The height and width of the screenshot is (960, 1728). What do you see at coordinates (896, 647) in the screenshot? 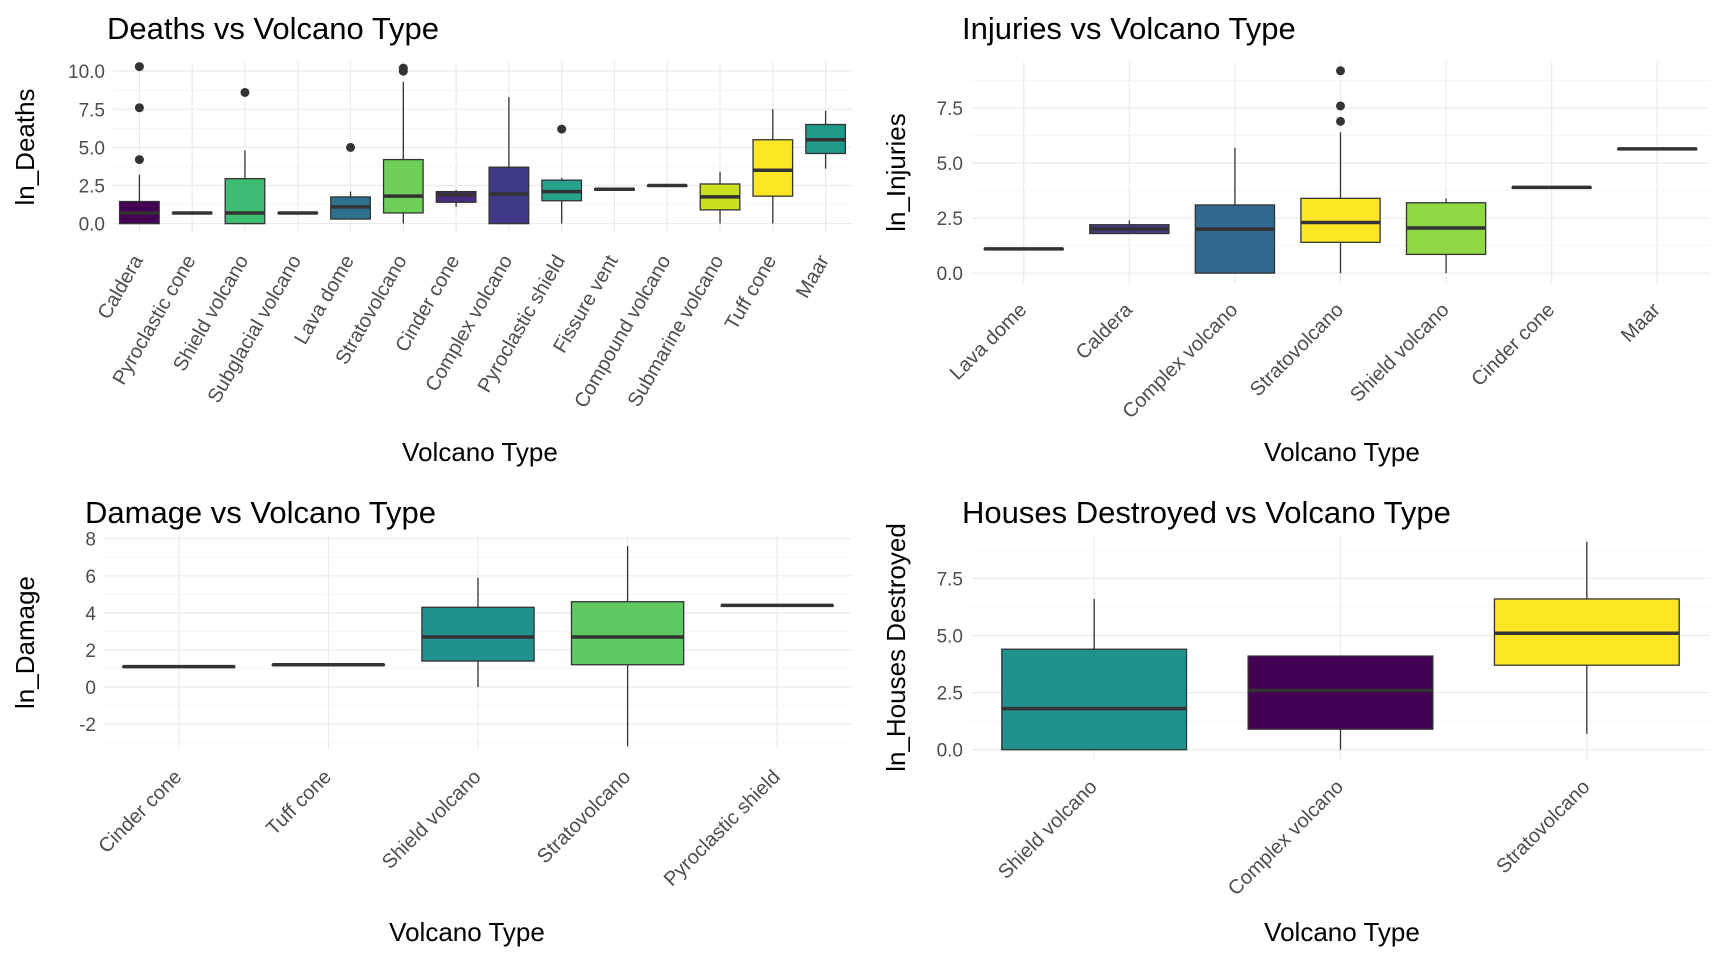
I see `y-axis-title: ln_Houses Destroyed` at bounding box center [896, 647].